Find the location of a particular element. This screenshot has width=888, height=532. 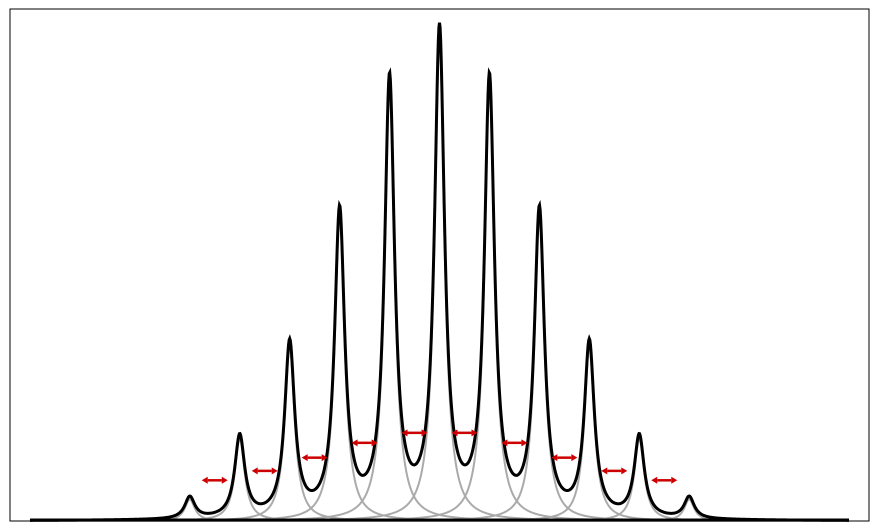

spacing-arrows is located at coordinates (439, 456).